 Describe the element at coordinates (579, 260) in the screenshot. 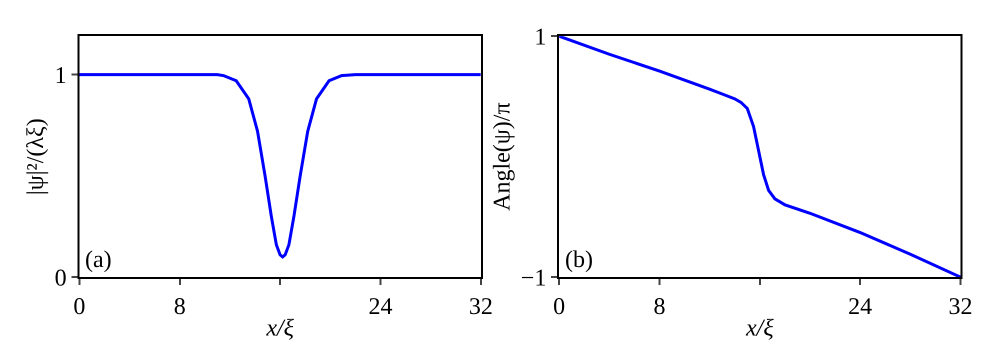

I see `annotation: (b)` at that location.